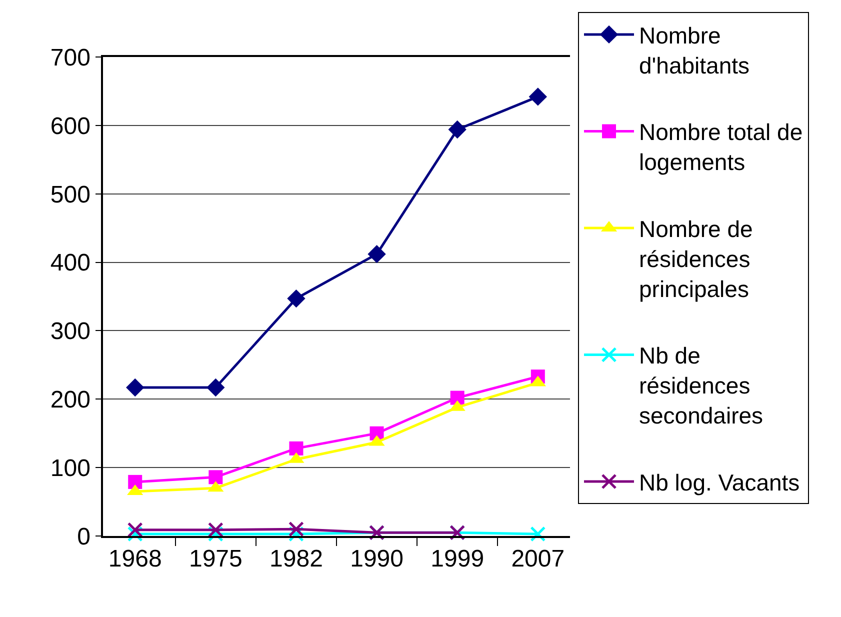 This screenshot has width=841, height=617. Describe the element at coordinates (83, 536) in the screenshot. I see `y-tick-label: 0` at that location.